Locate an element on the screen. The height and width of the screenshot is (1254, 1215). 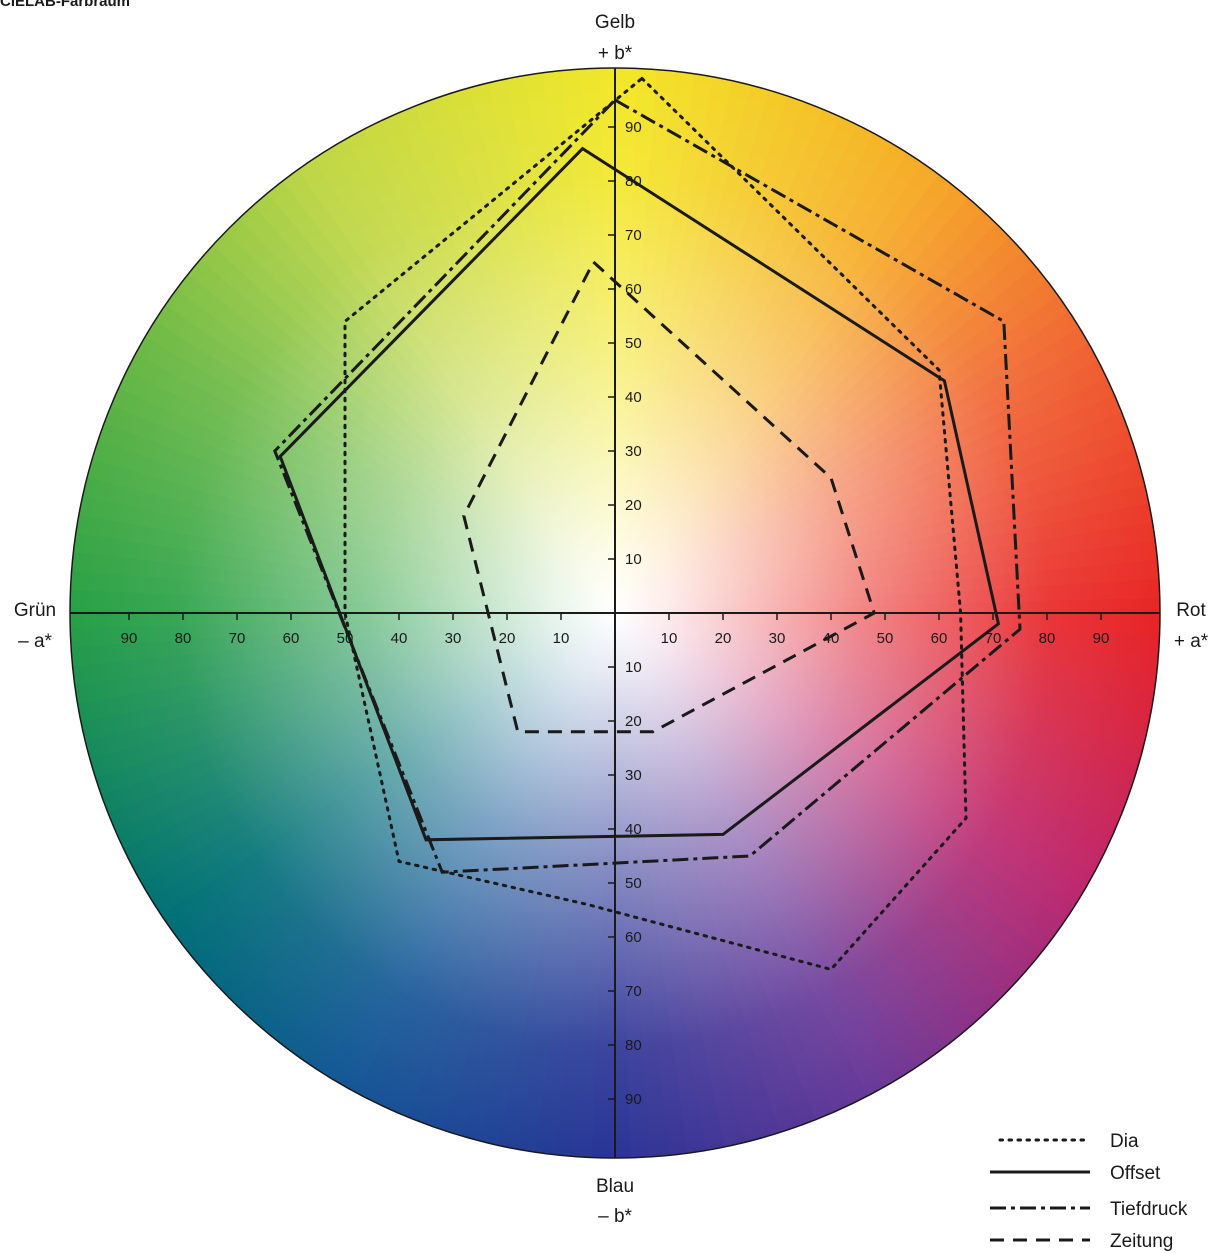
axis-label-minus-a: – a* is located at coordinates (35, 641).